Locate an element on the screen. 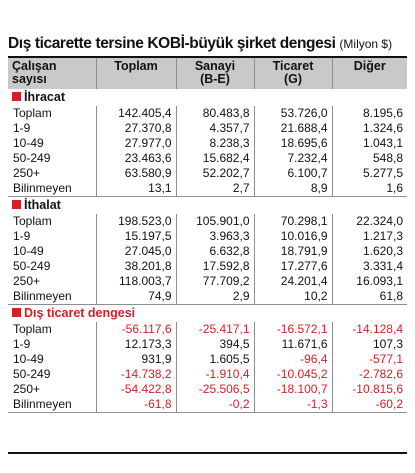  table-cell: 10.016,9 is located at coordinates (292, 236).